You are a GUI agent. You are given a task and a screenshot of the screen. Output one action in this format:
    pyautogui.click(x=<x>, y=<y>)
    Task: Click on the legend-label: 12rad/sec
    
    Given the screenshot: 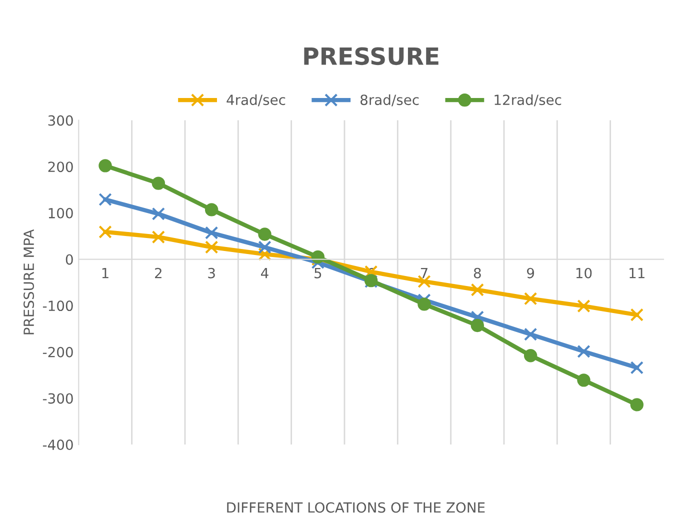 What is the action you would take?
    pyautogui.click(x=528, y=100)
    